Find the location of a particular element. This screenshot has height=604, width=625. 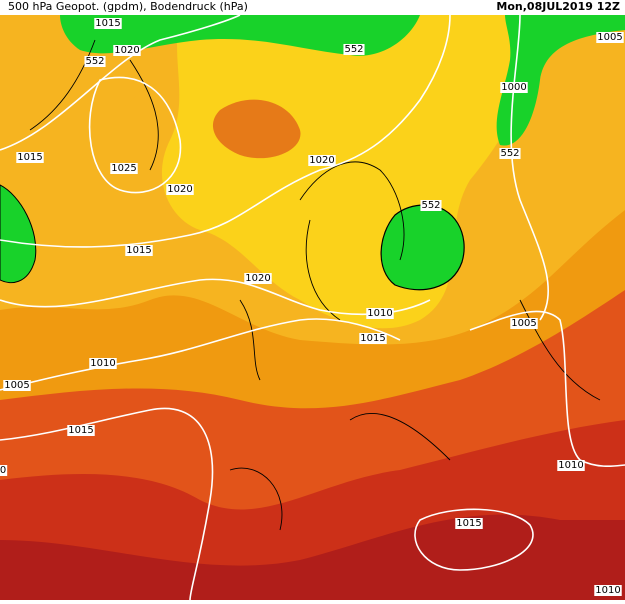

map-date: Mon,08JUL2019 12Z is located at coordinates (558, 6).